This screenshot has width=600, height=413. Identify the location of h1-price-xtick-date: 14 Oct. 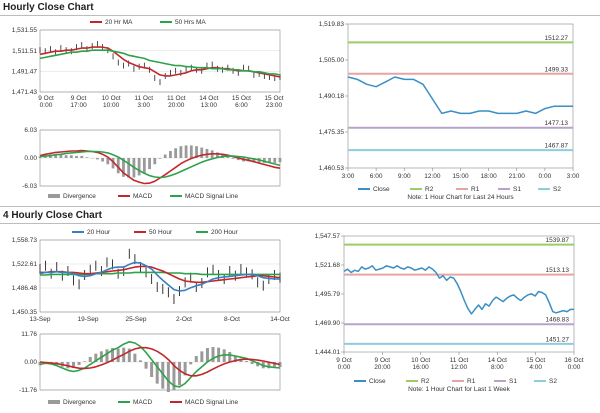
(208, 98).